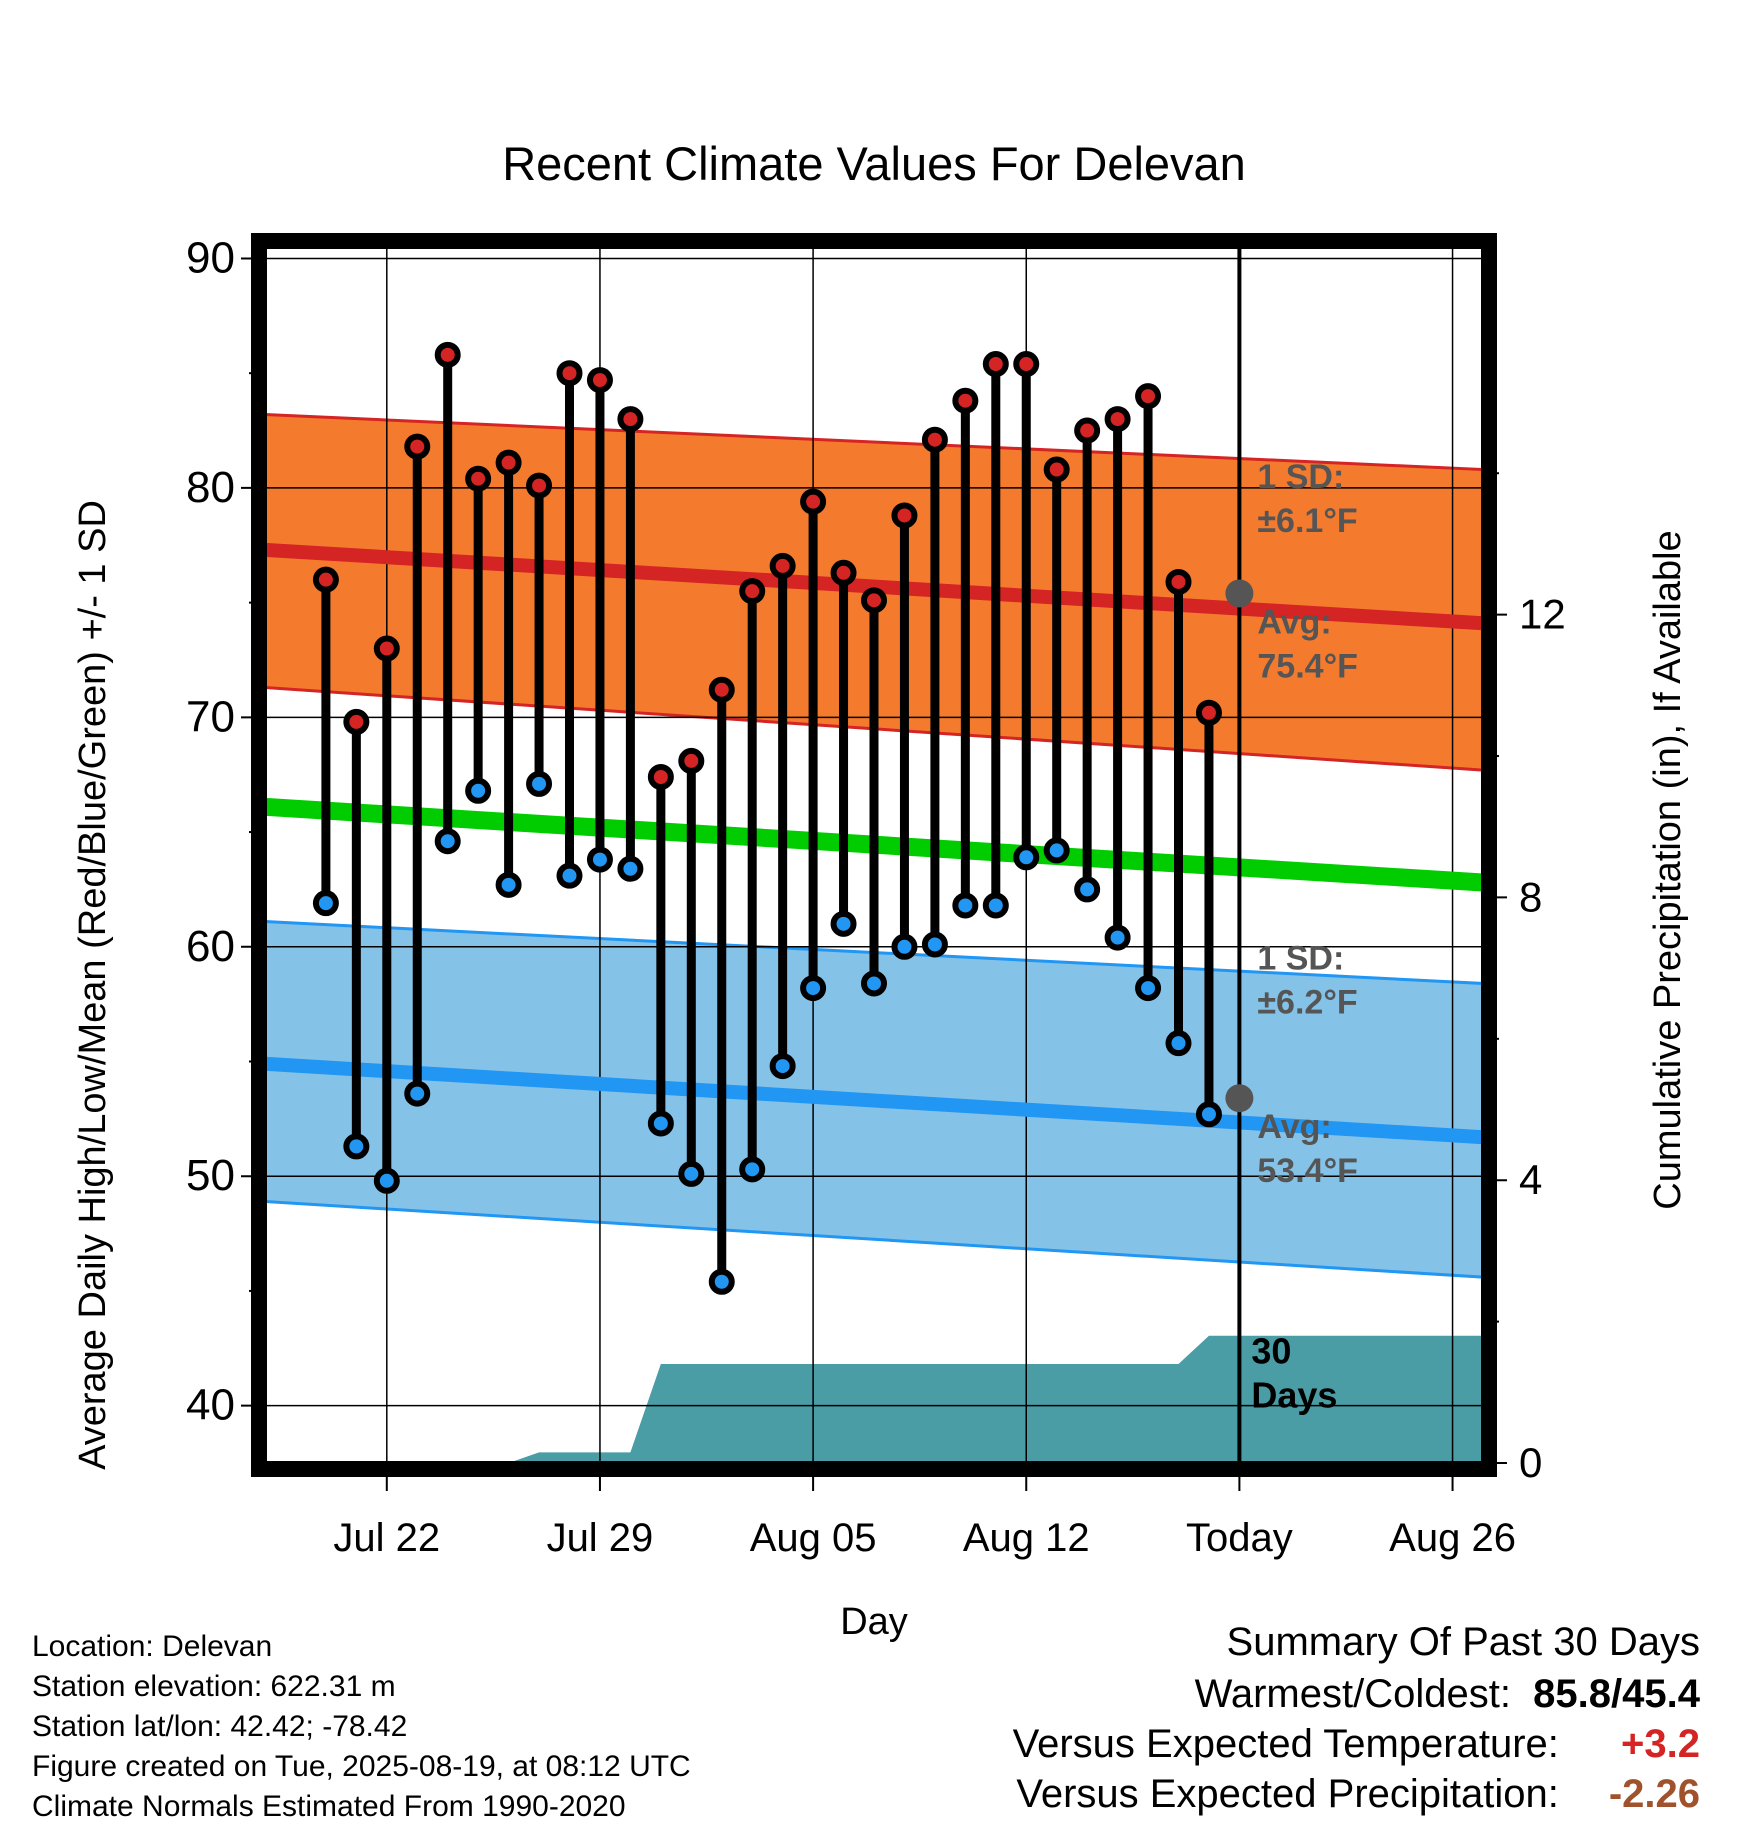  I want to click on x-tick-label: Aug 26, so click(1452, 1538).